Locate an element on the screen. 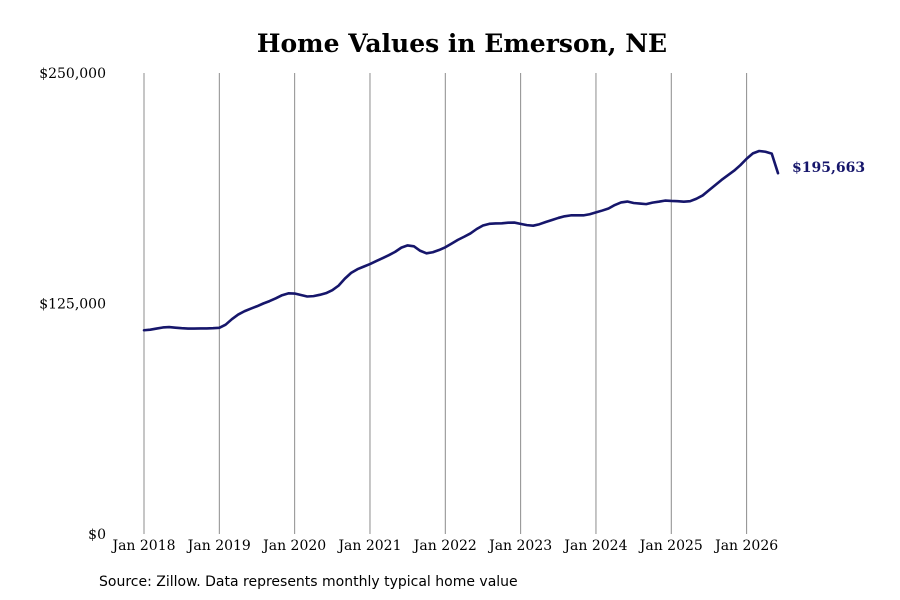 This screenshot has height=600, width=900. y-tick-label: $125,000 is located at coordinates (72, 305).